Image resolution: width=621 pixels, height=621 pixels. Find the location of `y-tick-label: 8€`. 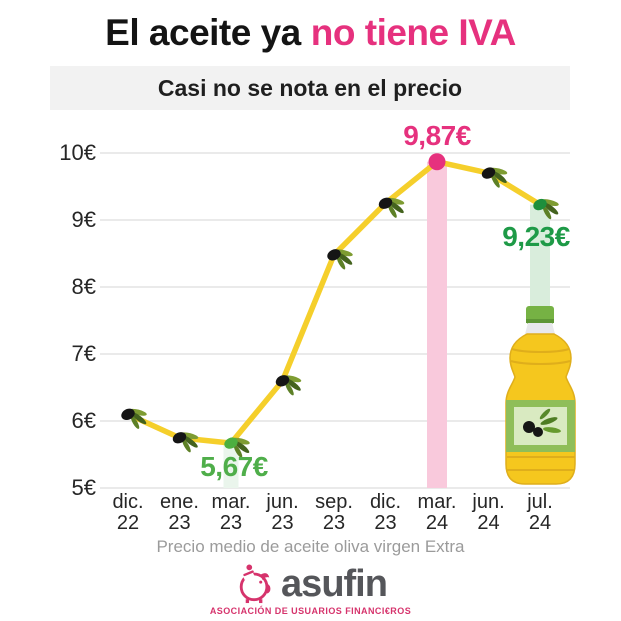

y-tick-label: 8€ is located at coordinates (83, 286).